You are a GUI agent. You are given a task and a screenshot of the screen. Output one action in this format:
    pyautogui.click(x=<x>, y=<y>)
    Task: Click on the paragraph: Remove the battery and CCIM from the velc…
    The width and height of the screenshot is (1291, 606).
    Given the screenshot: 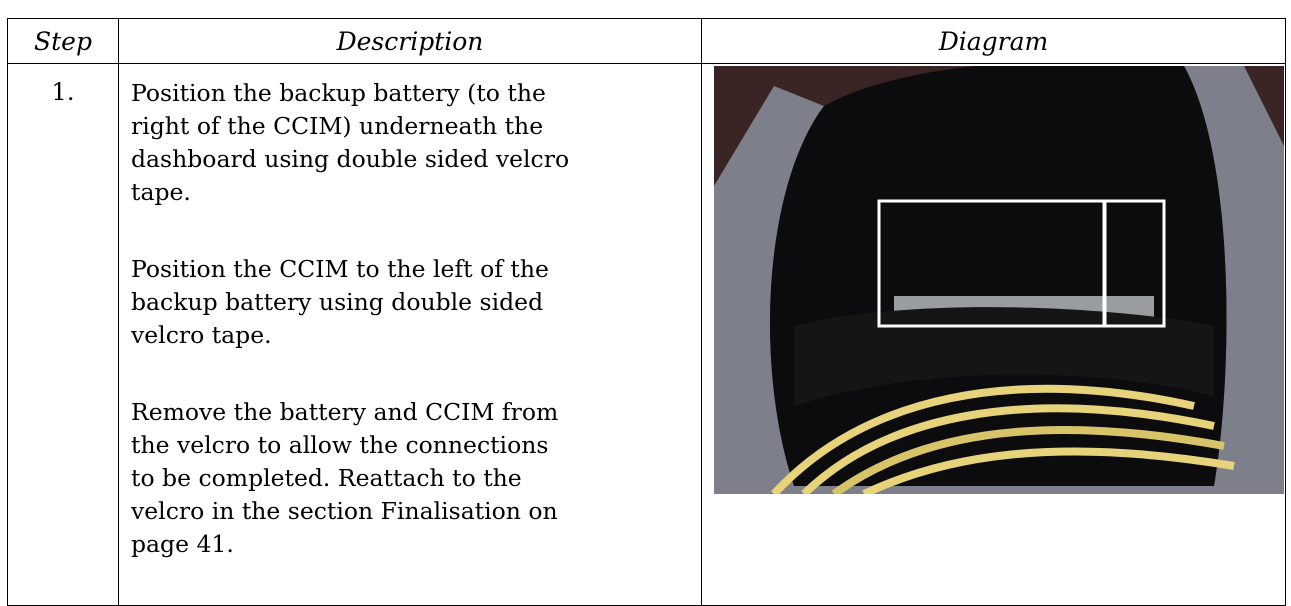 What is the action you would take?
    pyautogui.click(x=412, y=478)
    